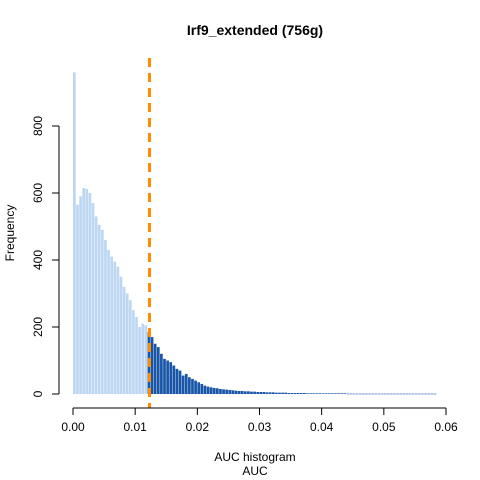 The width and height of the screenshot is (480, 480). Describe the element at coordinates (38, 260) in the screenshot. I see `y-tick-label: 400` at that location.